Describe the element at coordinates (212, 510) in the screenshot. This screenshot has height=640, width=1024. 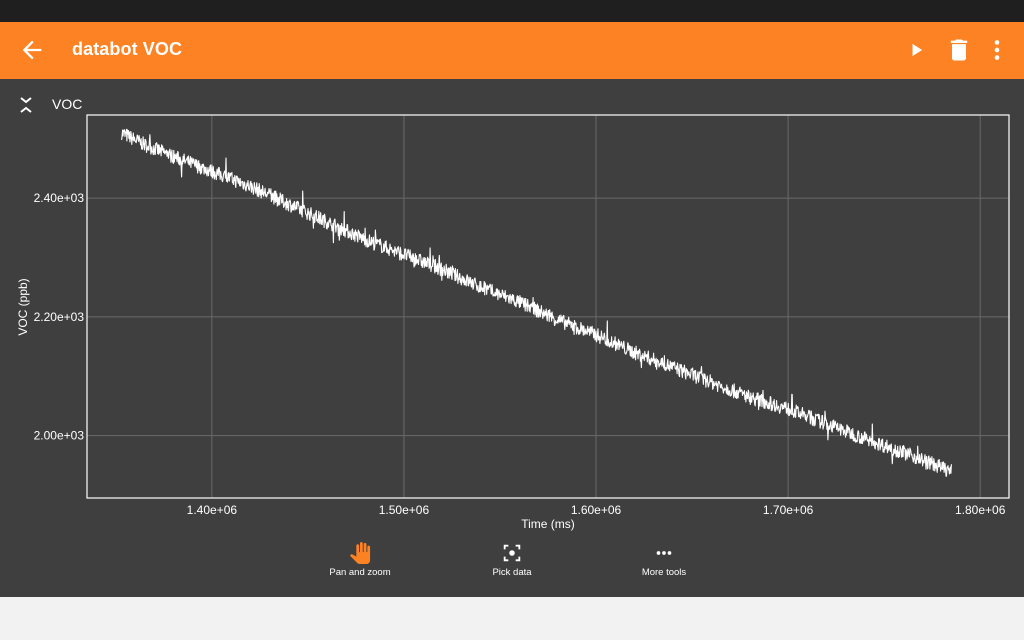
I see `x-tick-label: 1.40e+06` at that location.